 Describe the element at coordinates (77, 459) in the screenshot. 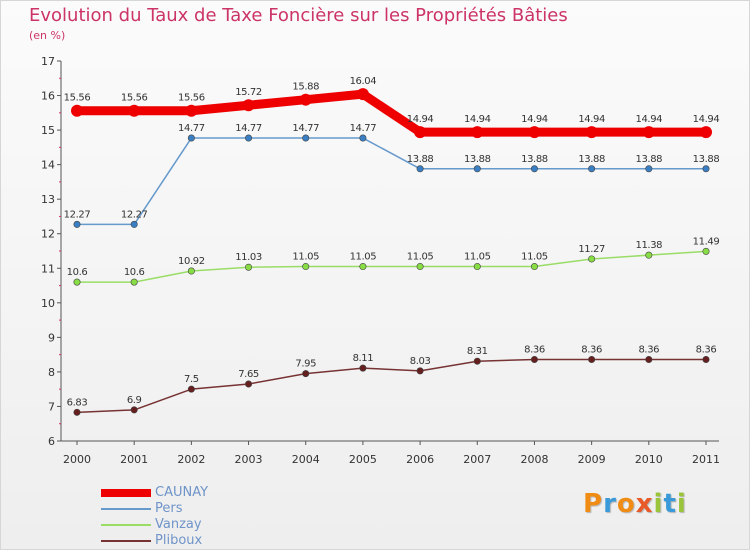

I see `x-tick-label: 2000` at that location.